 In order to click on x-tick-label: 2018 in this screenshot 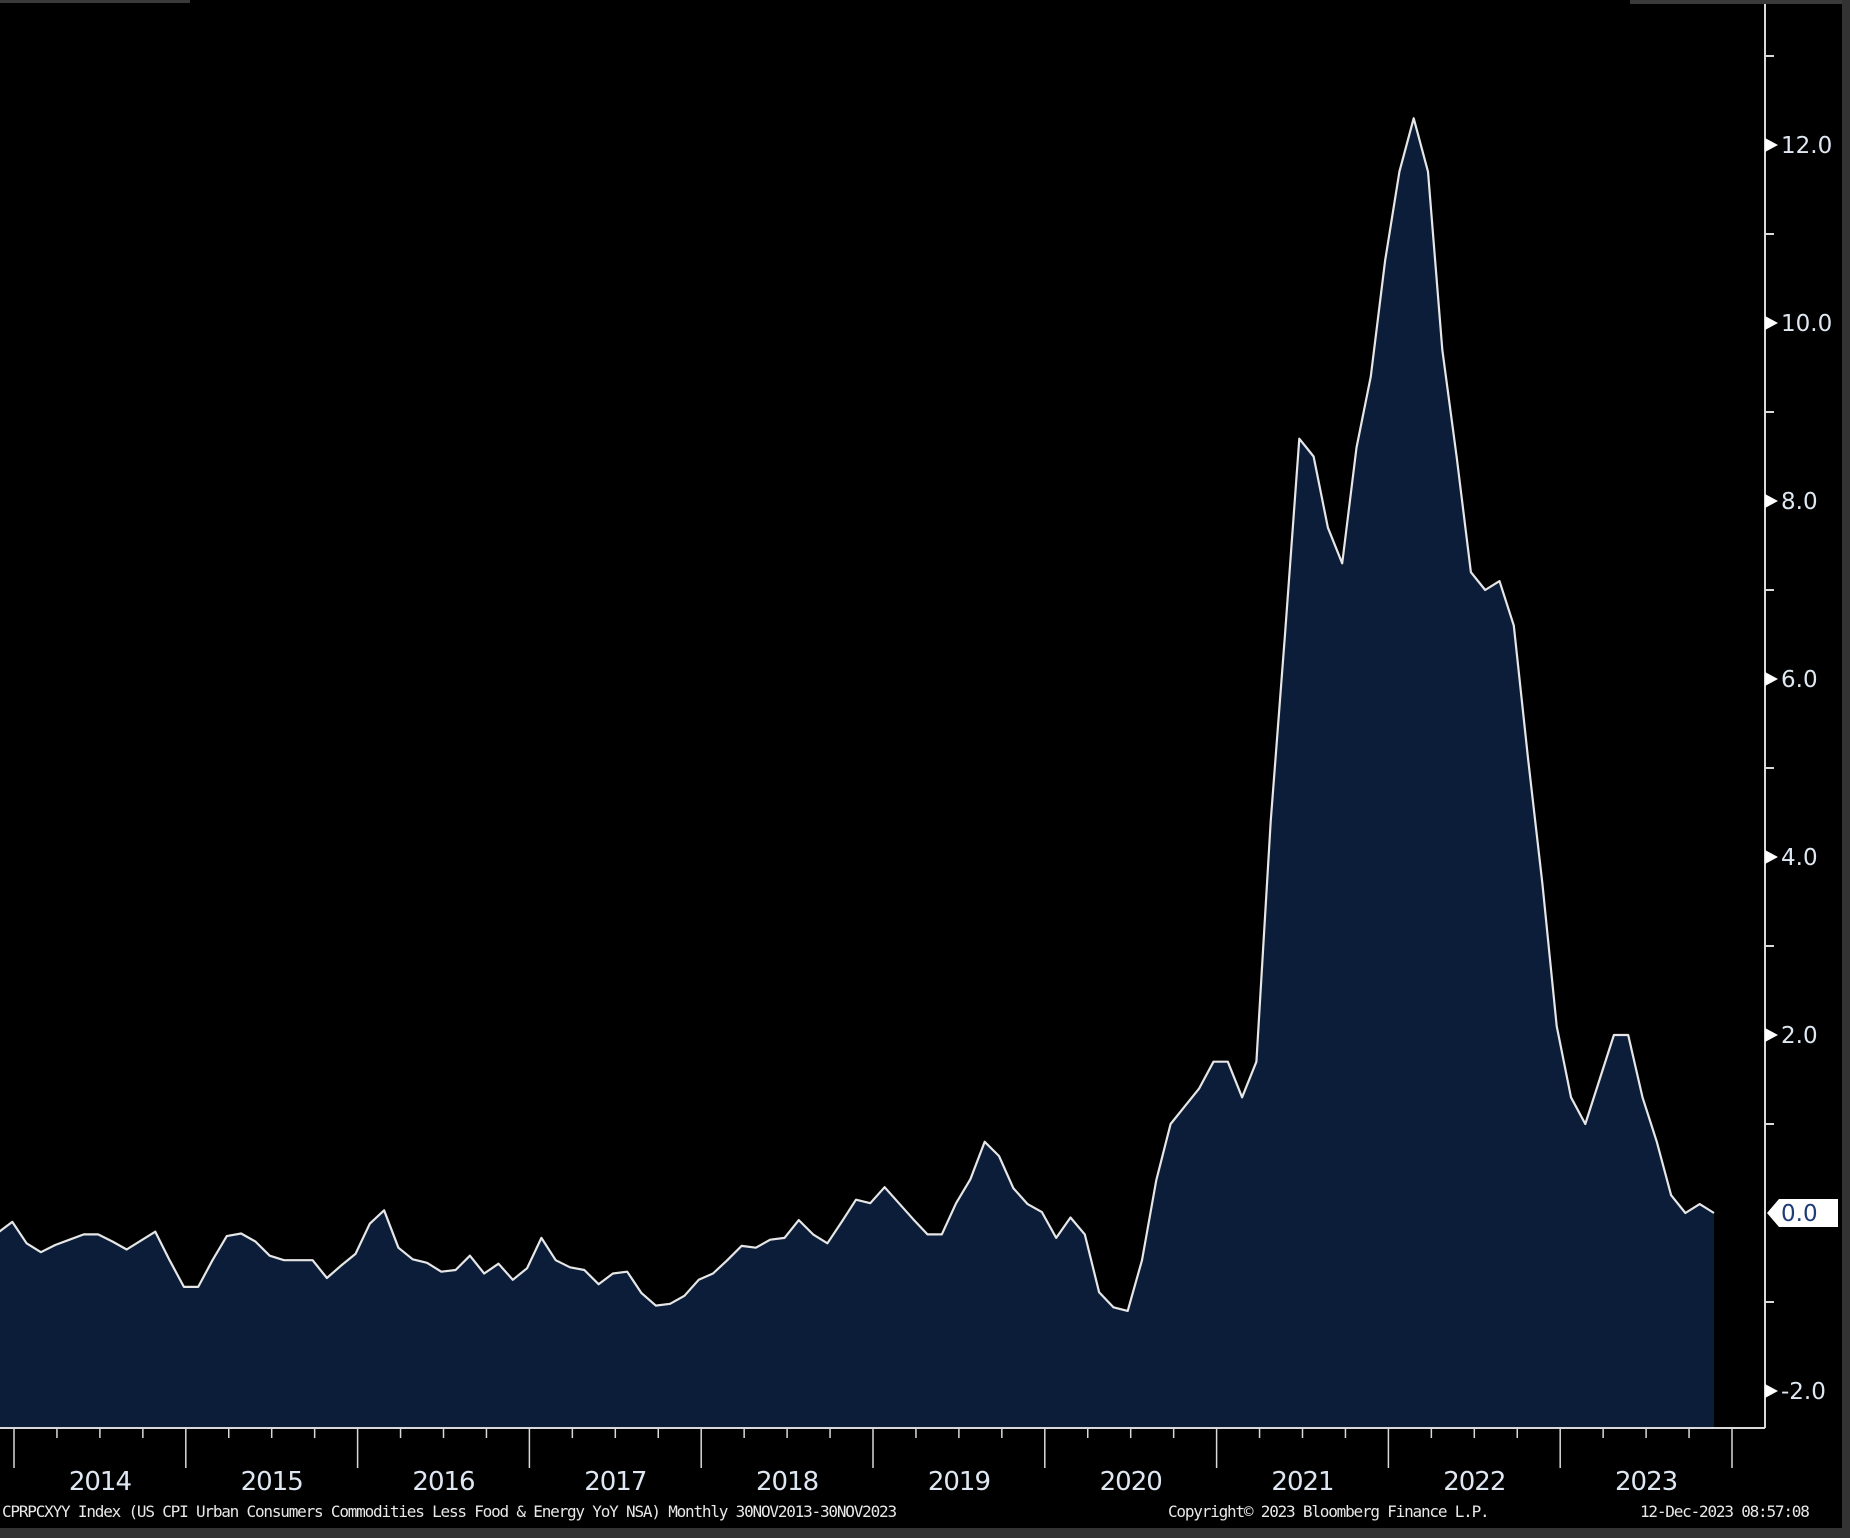, I will do `click(787, 1482)`.